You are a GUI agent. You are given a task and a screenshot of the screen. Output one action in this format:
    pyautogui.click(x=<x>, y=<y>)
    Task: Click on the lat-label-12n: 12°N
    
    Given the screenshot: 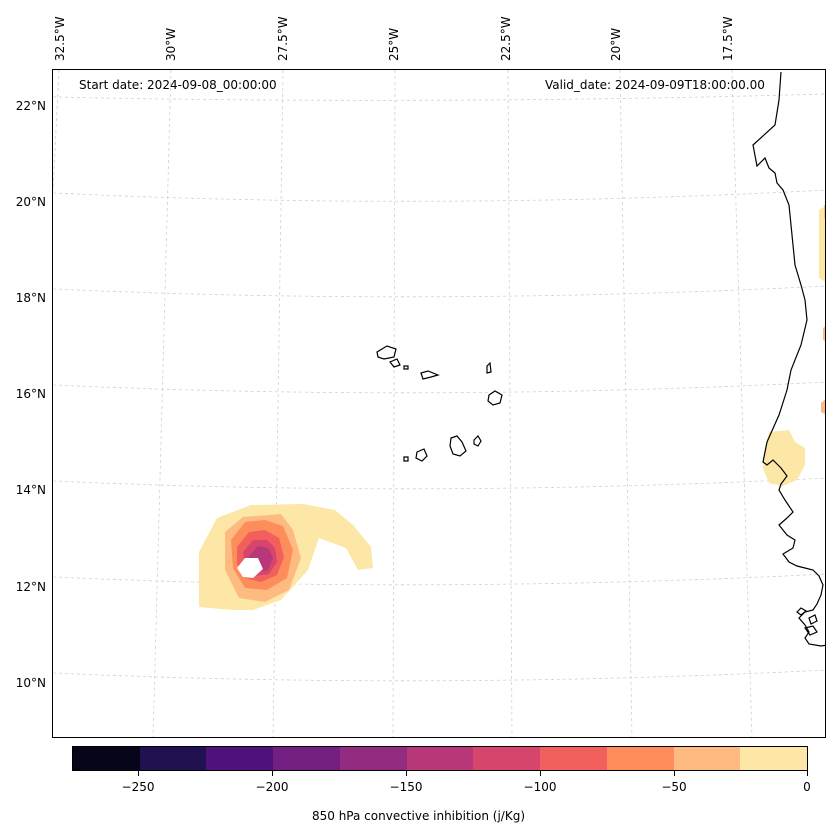 What is the action you would take?
    pyautogui.click(x=30, y=587)
    